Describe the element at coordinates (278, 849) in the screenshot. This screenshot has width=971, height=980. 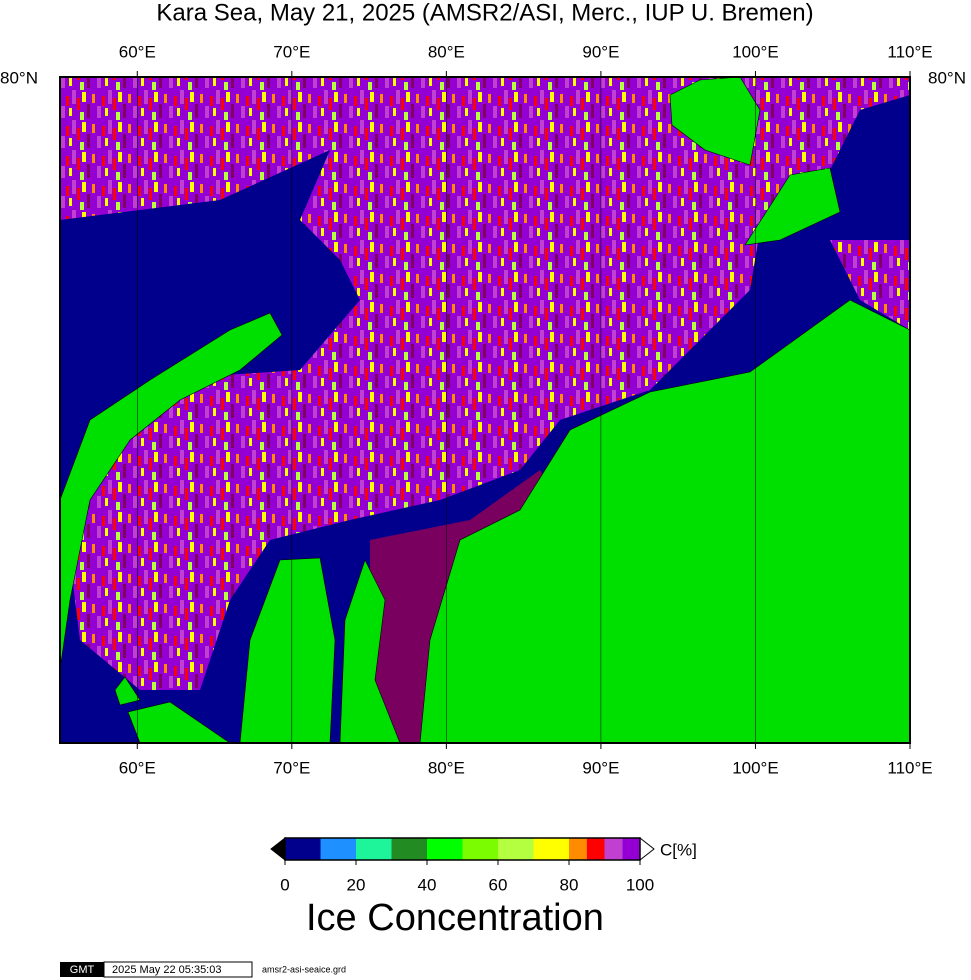
I see `under-triangle` at that location.